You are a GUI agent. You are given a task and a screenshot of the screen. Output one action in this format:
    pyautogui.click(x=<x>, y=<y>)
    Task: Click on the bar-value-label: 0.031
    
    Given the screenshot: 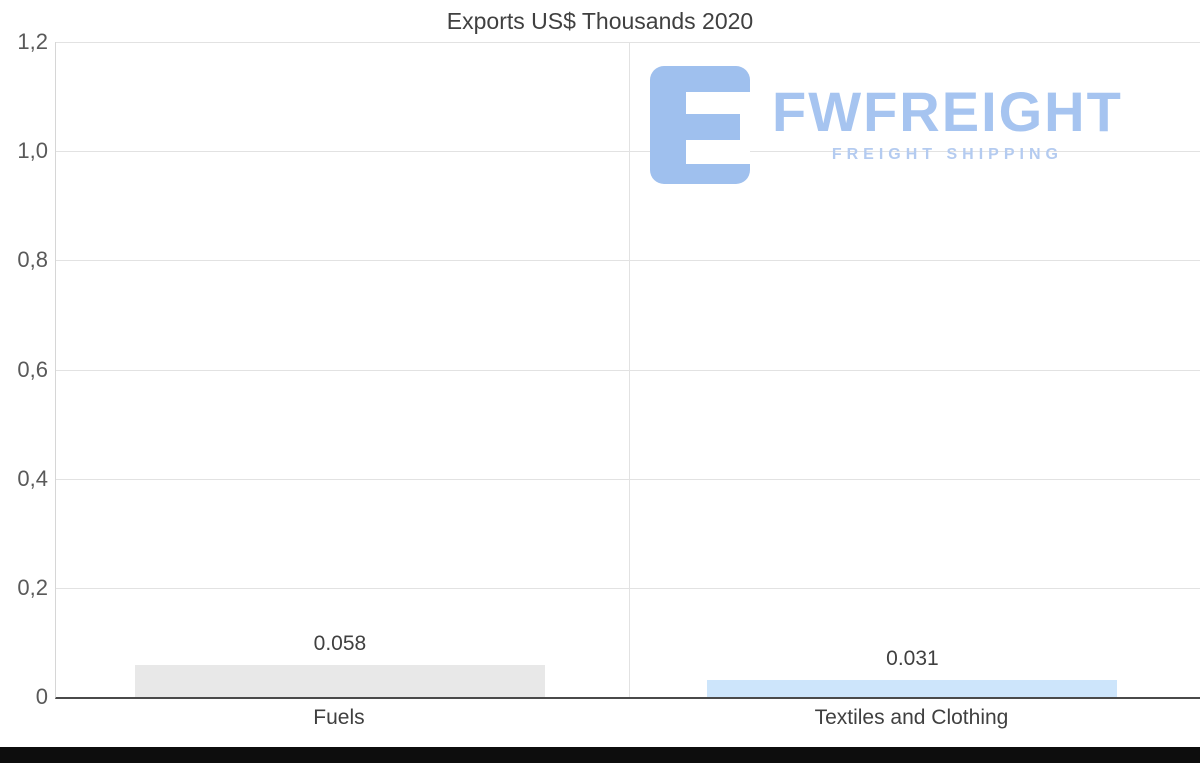 What is the action you would take?
    pyautogui.click(x=912, y=659)
    